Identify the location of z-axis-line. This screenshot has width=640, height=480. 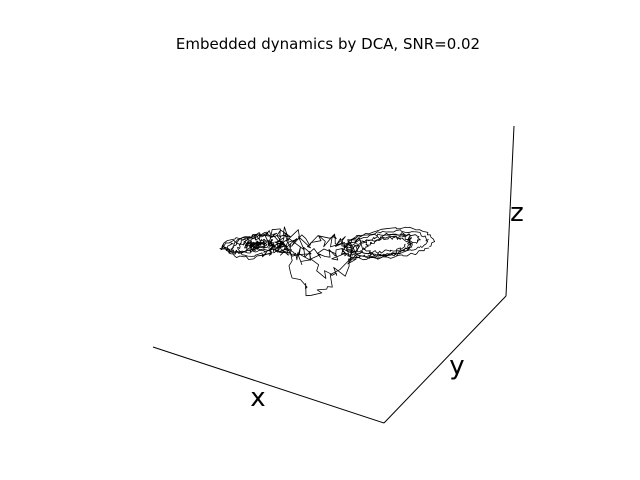
(510, 211).